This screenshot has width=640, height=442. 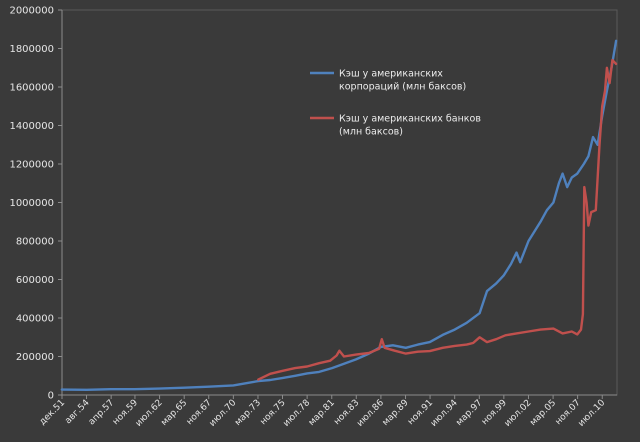 What do you see at coordinates (31, 165) in the screenshot?
I see `y-tick-label: 1200000` at bounding box center [31, 165].